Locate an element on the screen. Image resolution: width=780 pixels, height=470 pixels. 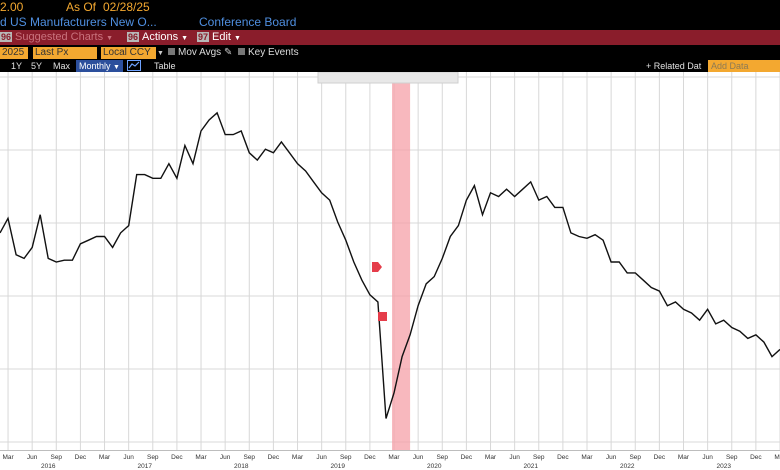
event-marker-pentagon is located at coordinates (377, 267).